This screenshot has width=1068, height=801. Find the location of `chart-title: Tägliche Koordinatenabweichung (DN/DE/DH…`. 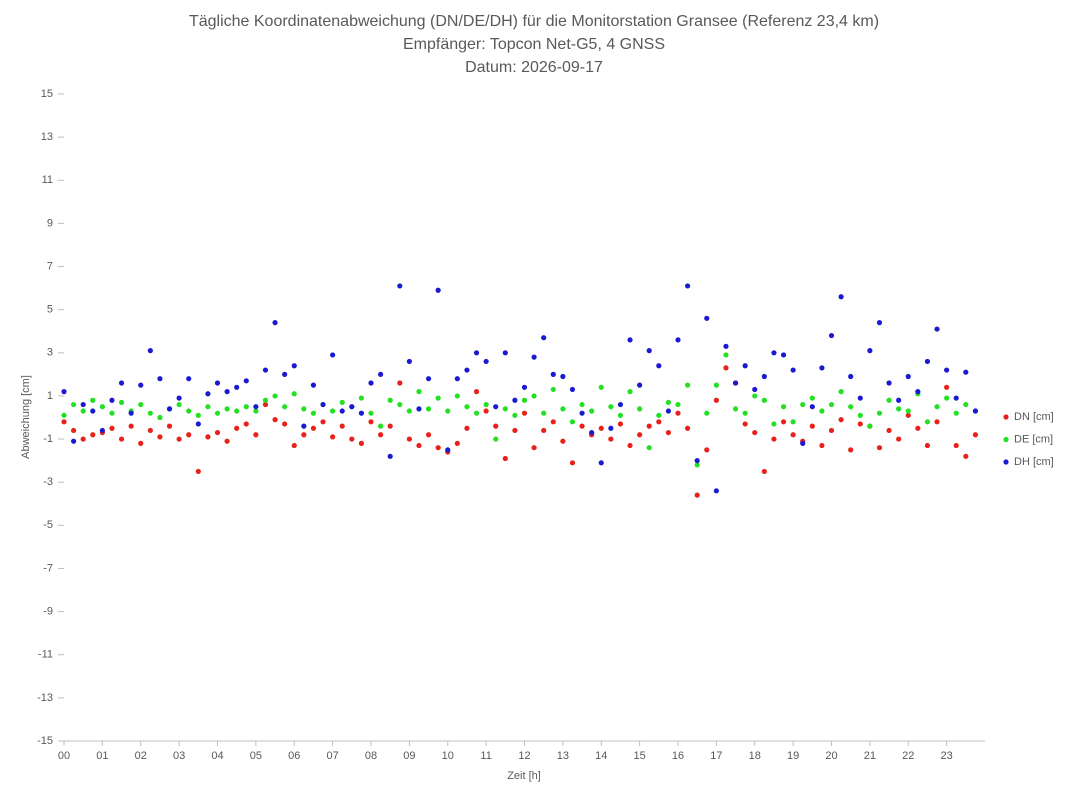

chart-title: Tägliche Koordinatenabweichung (DN/DE/DH… is located at coordinates (534, 21).